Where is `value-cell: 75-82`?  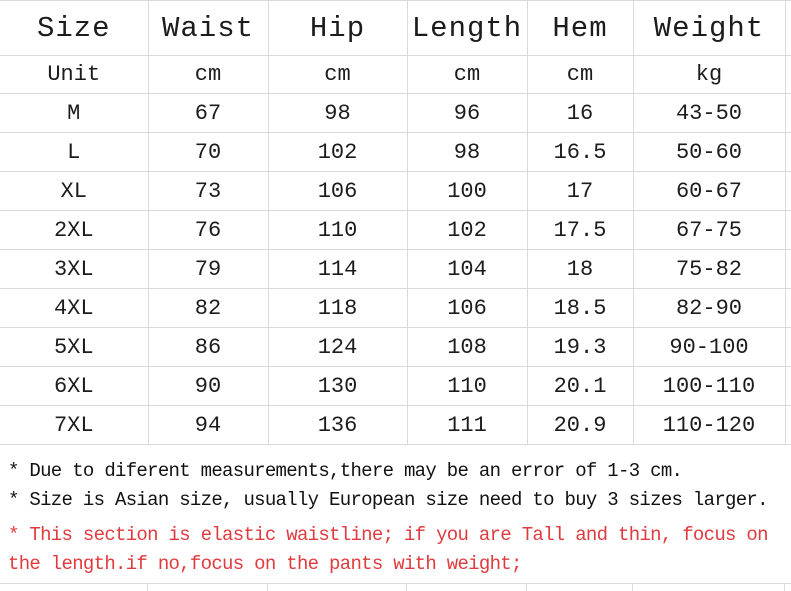
value-cell: 75-82 is located at coordinates (709, 269).